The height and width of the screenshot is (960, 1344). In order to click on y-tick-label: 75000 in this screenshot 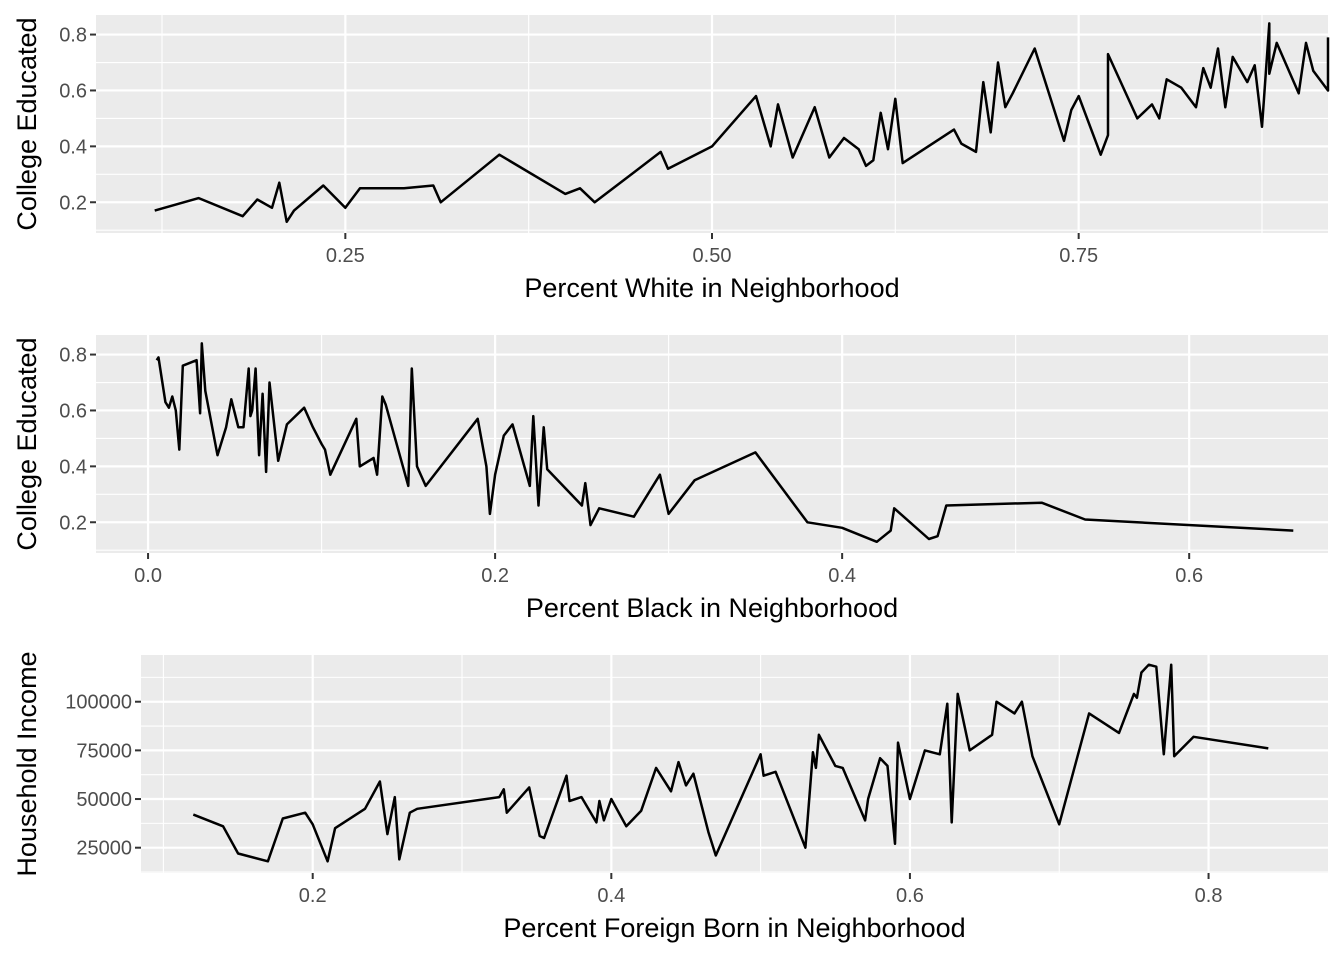, I will do `click(104, 751)`.